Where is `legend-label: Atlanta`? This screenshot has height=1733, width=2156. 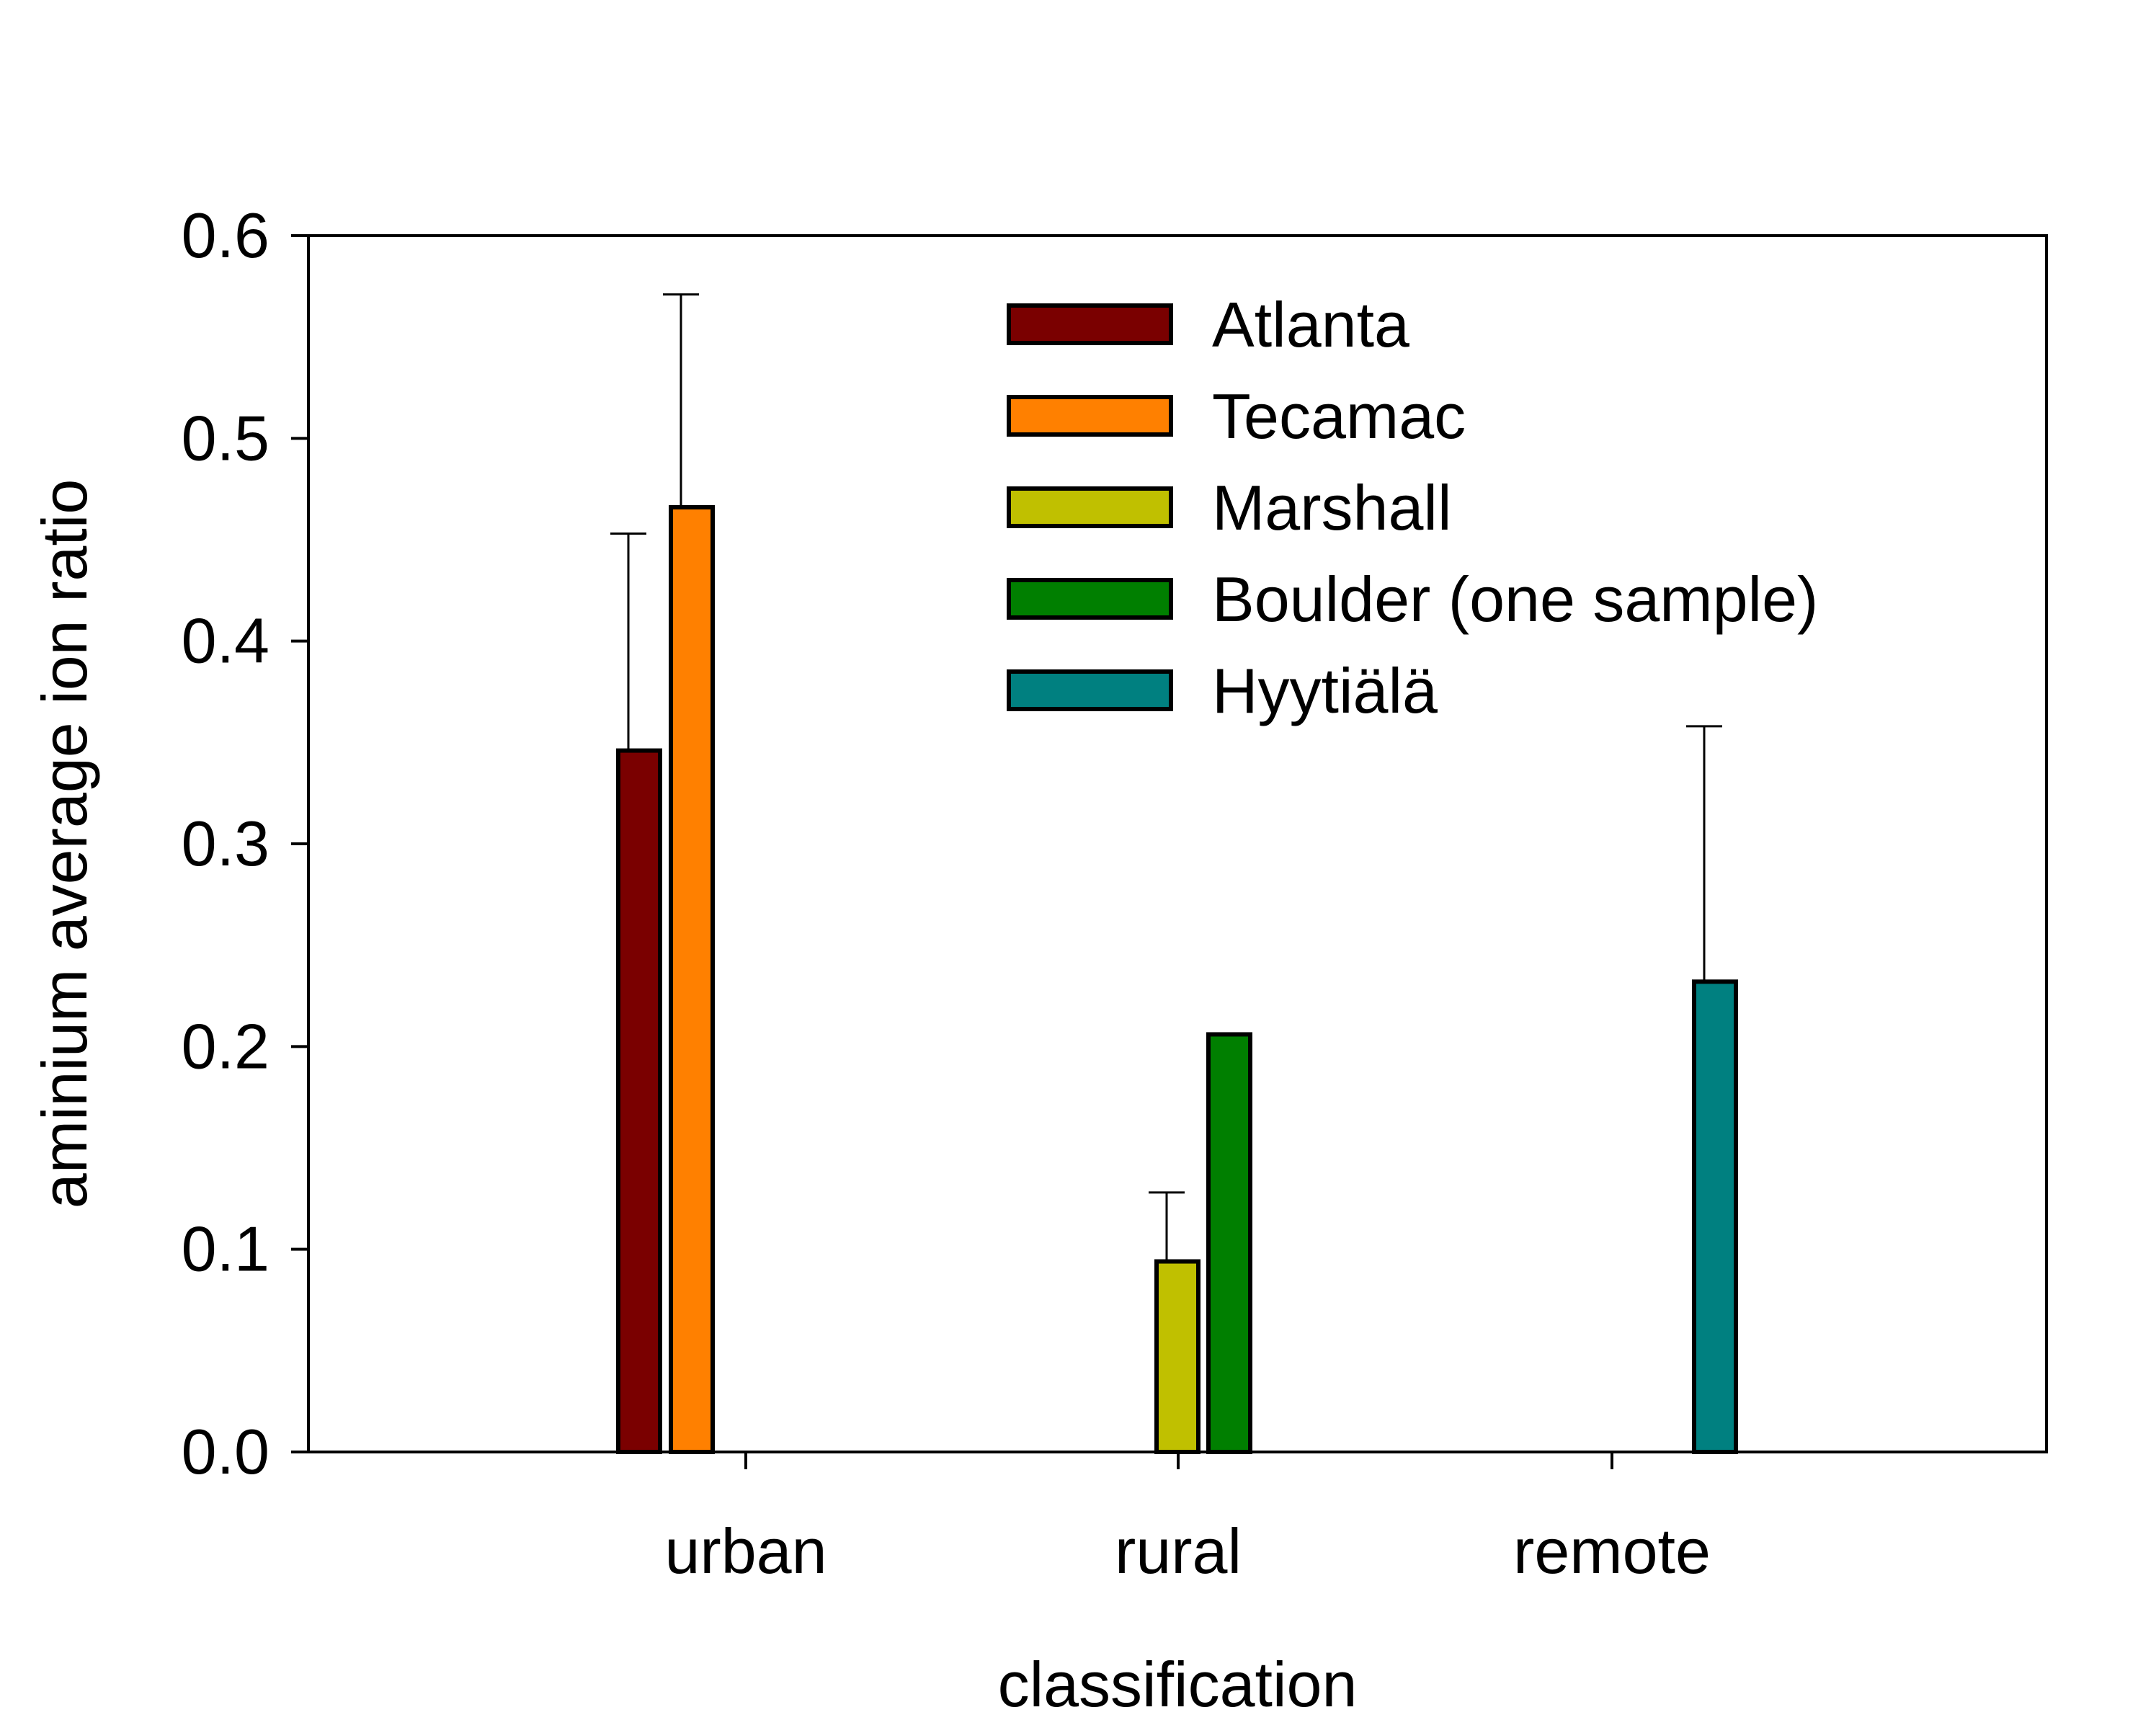 legend-label: Atlanta is located at coordinates (1310, 324).